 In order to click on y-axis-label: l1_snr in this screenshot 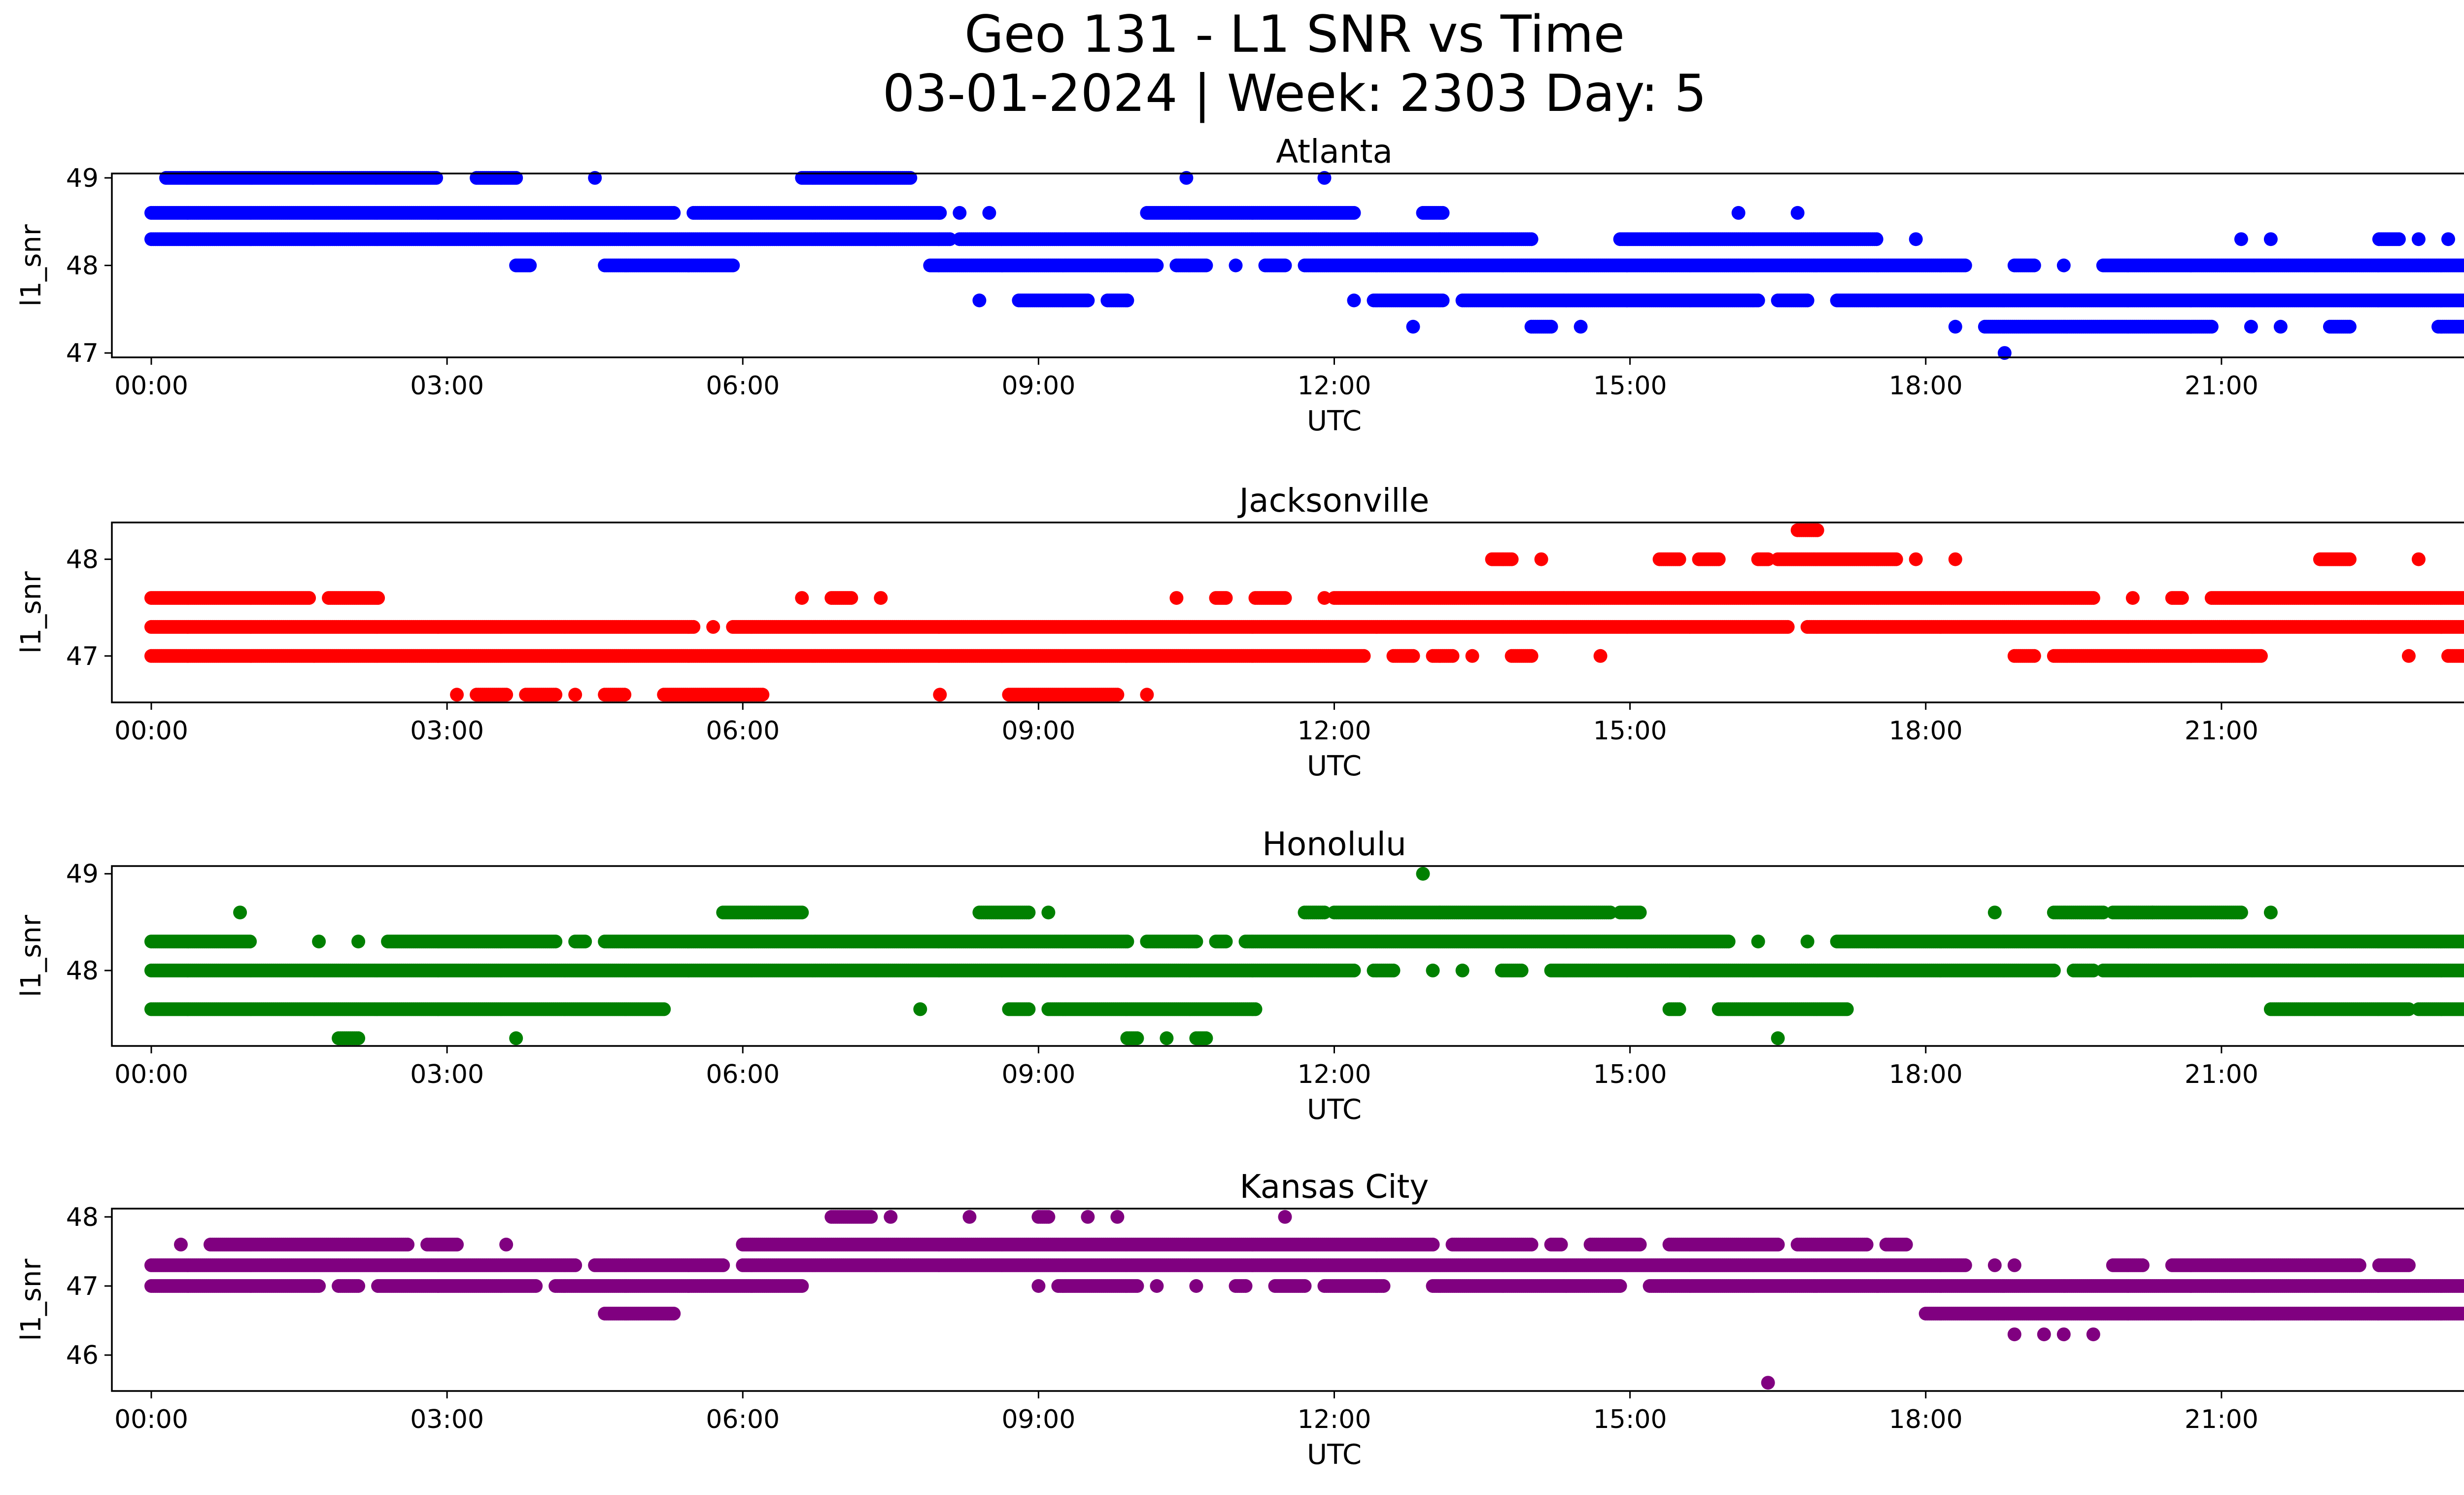, I will do `click(31, 265)`.